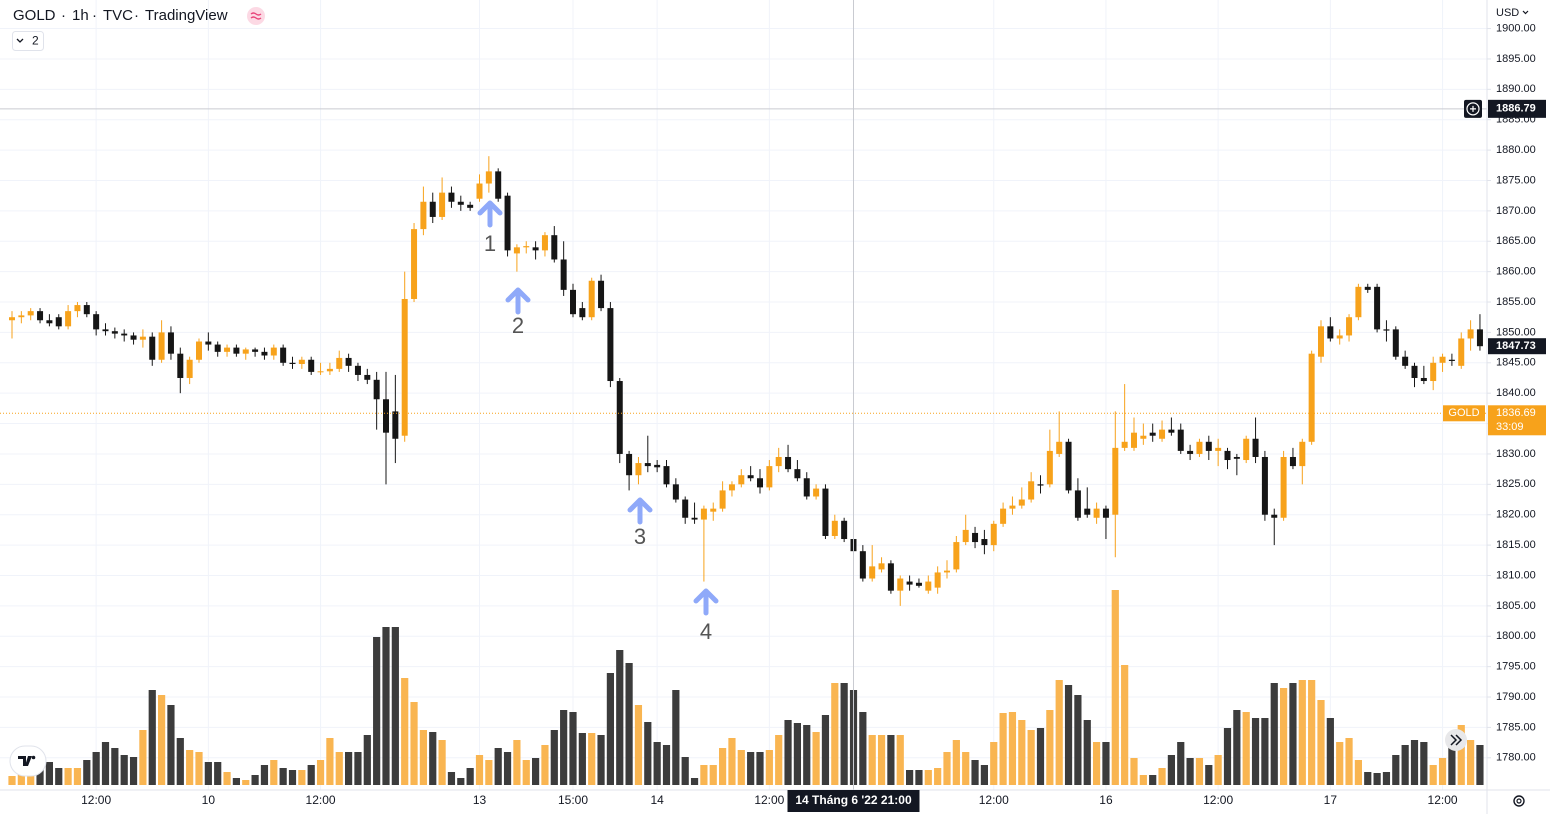  What do you see at coordinates (1456, 740) in the screenshot?
I see `scroll-to-realtime` at bounding box center [1456, 740].